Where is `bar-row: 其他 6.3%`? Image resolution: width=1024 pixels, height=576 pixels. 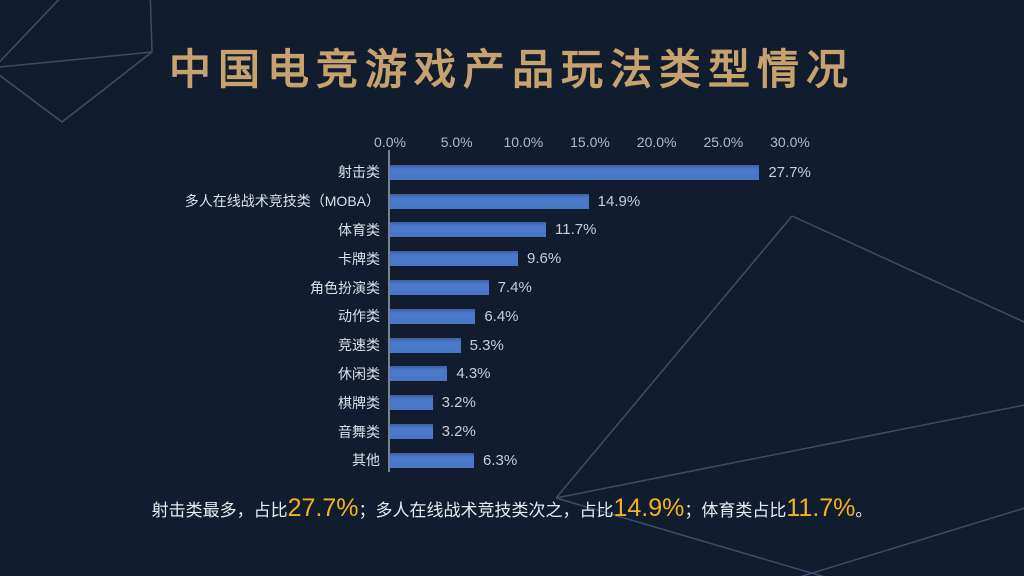
bar-row: 其他 6.3% is located at coordinates (512, 460).